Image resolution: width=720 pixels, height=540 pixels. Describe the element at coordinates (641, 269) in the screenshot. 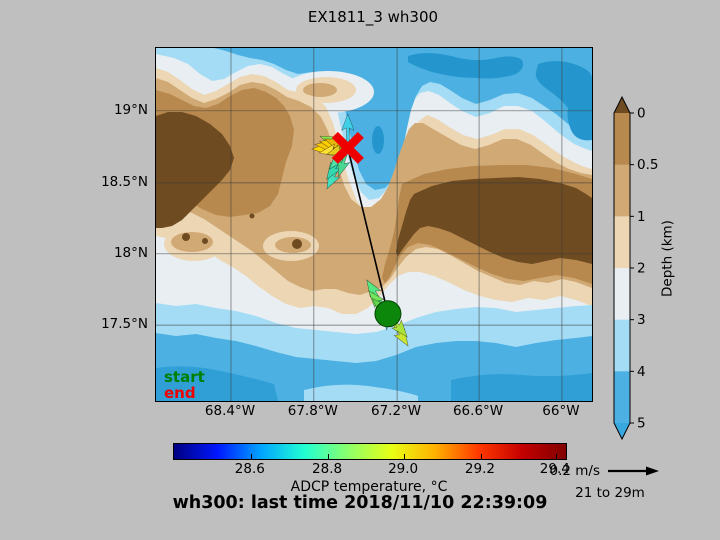

I see `depth-tick-label: 2` at that location.